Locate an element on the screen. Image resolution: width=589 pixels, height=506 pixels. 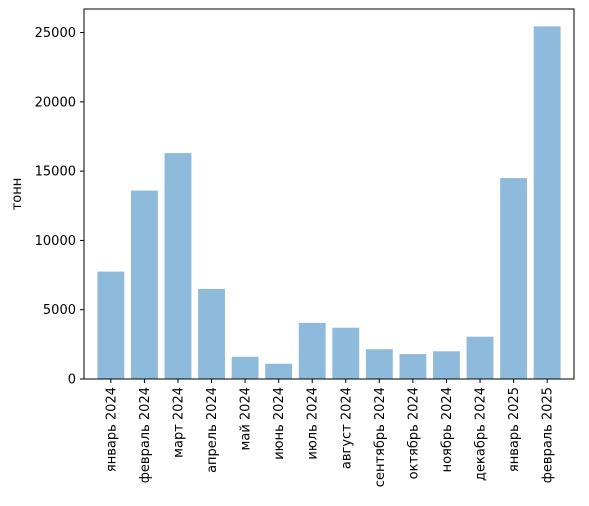
x-tick-label: июнь 2024 is located at coordinates (279, 423).